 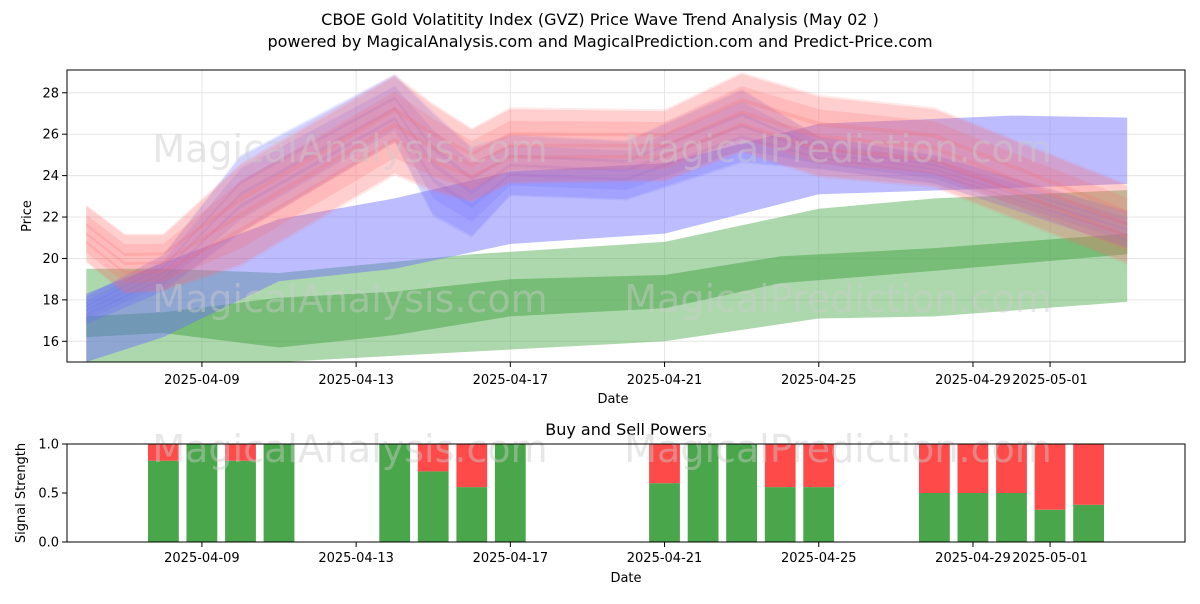 I want to click on price-y-tick-label: 28, so click(x=50, y=93).